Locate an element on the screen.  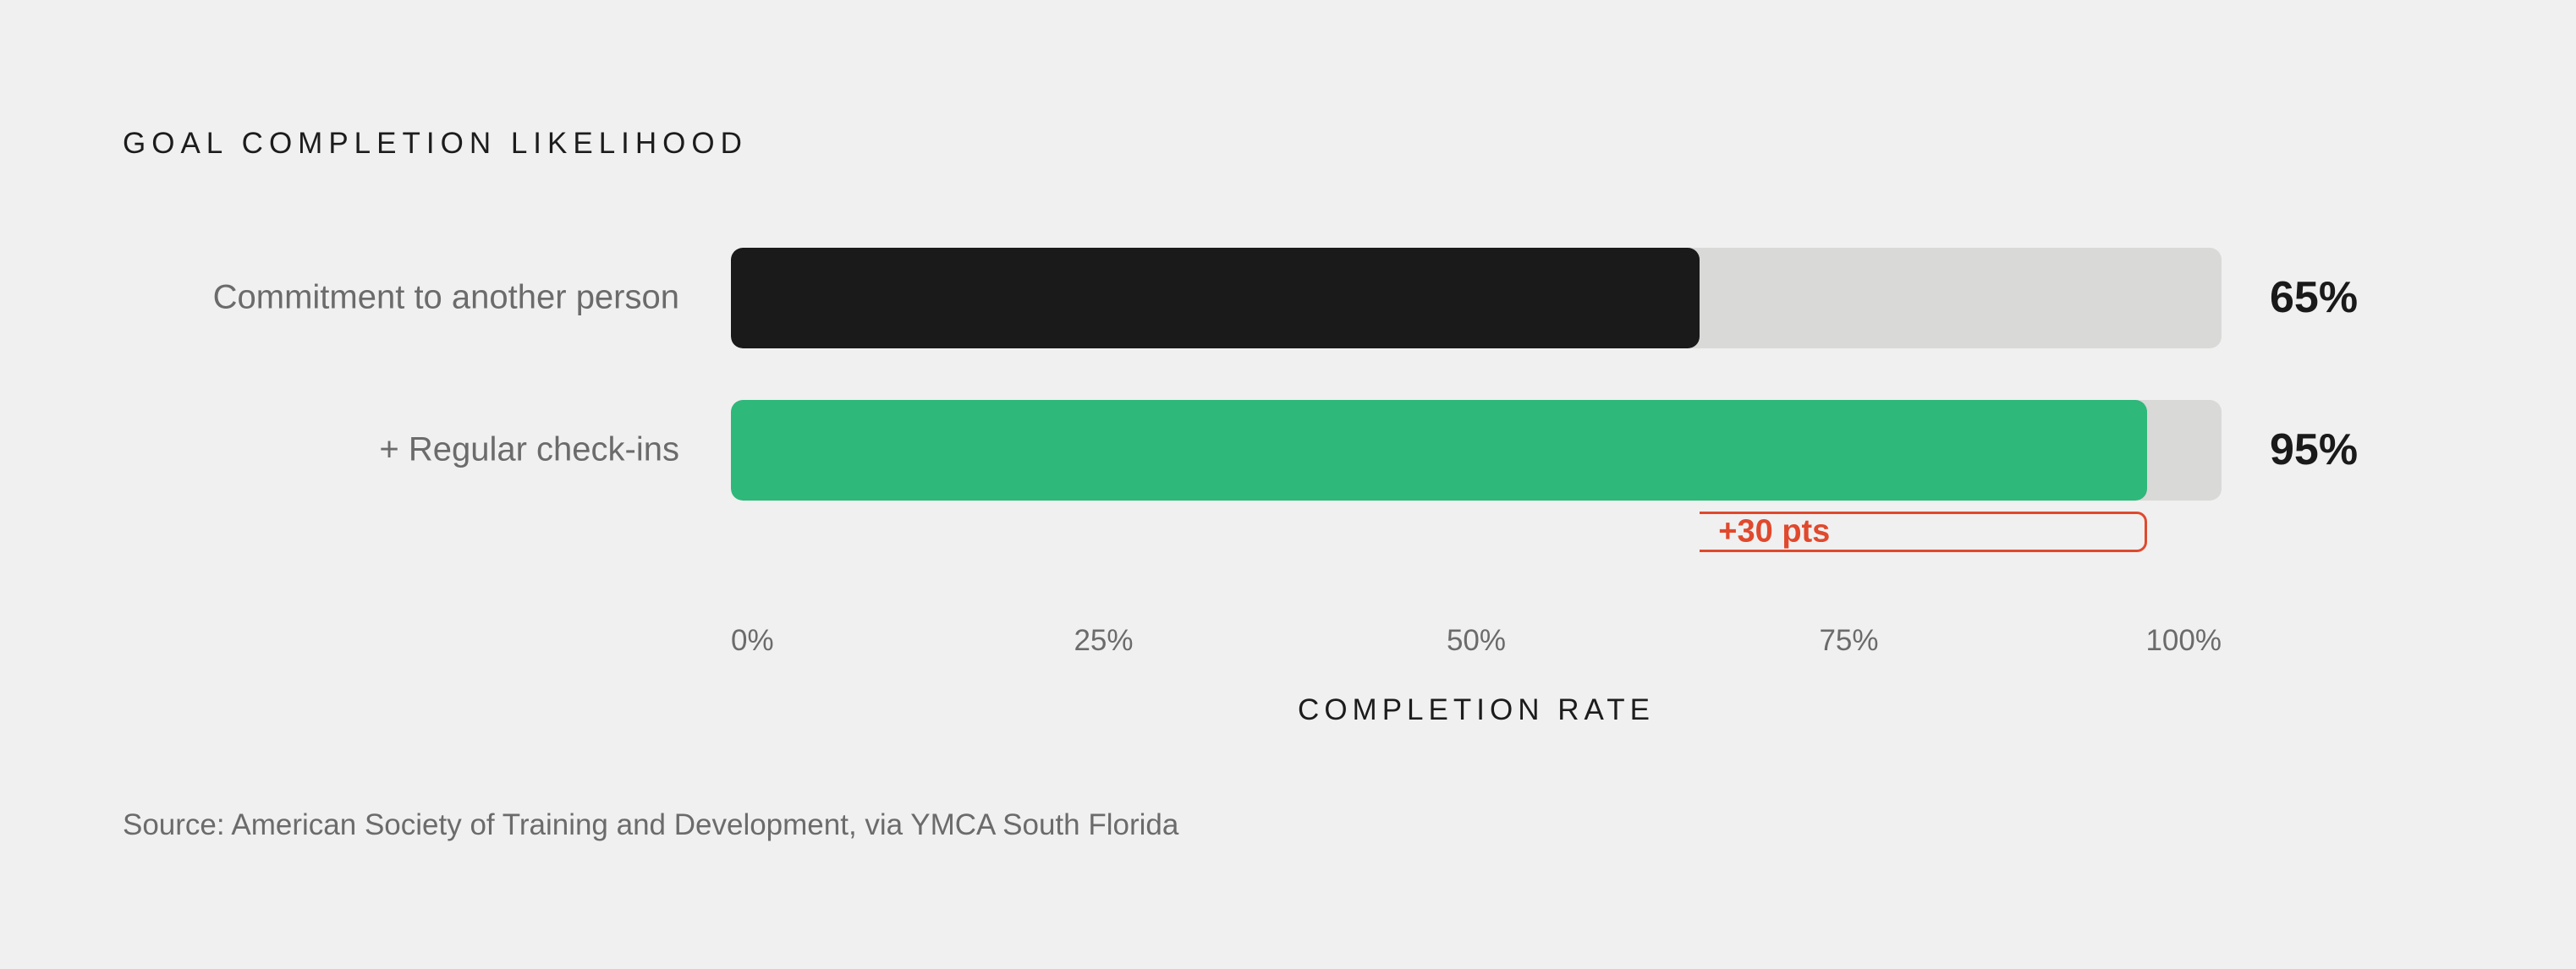
bar-track-check-ins is located at coordinates (1476, 450).